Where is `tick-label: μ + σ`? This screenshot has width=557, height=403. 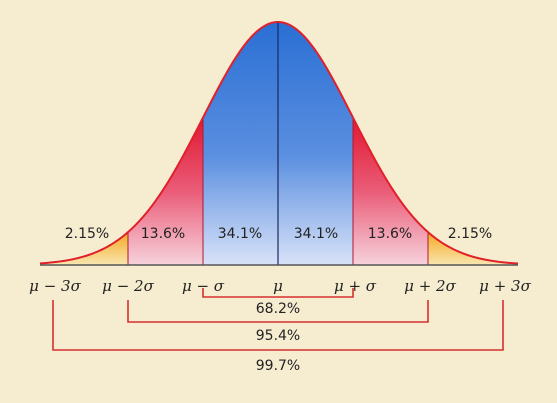 tick-label: μ + σ is located at coordinates (355, 286).